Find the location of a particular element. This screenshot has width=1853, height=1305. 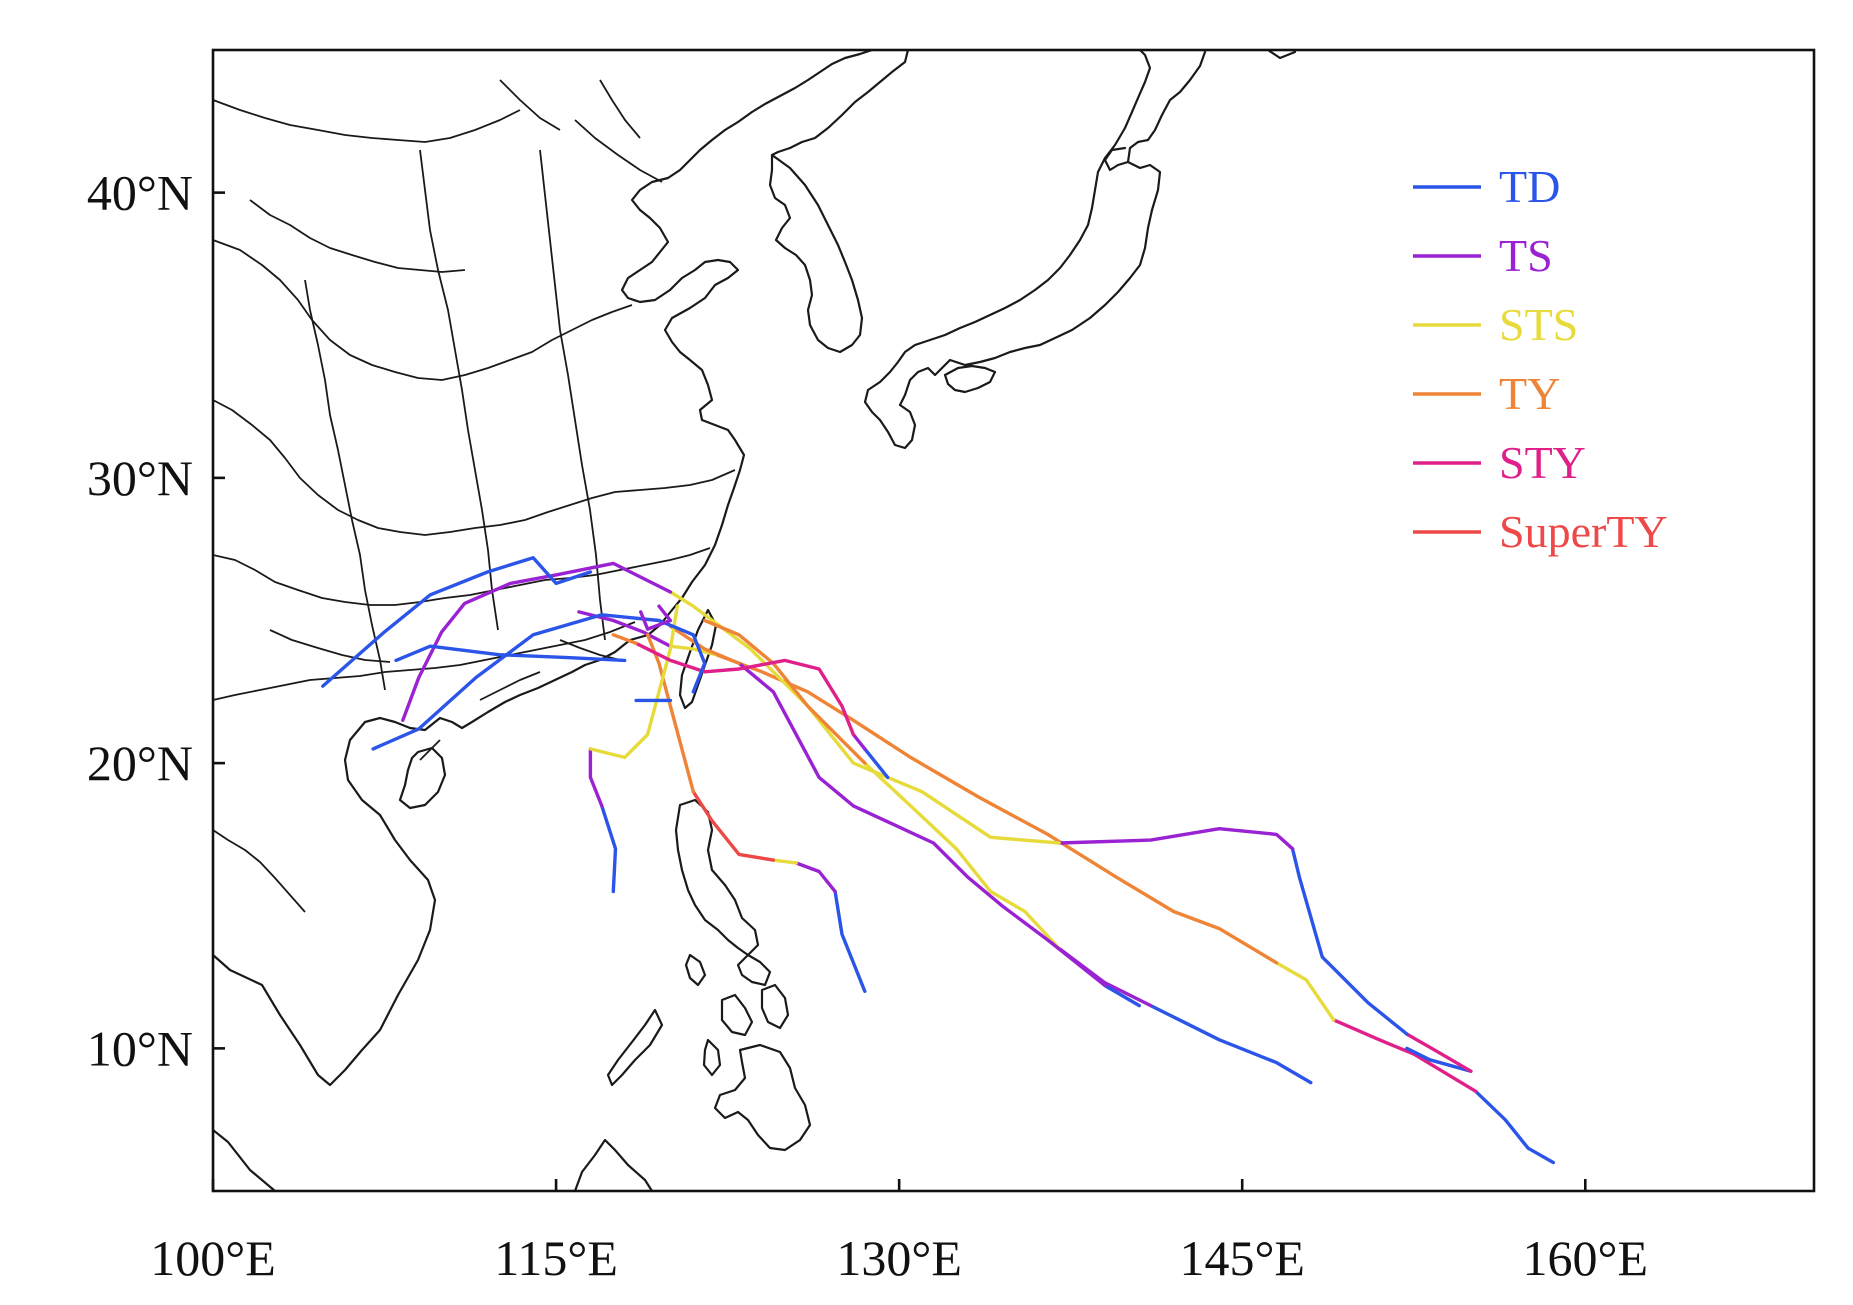

legend-label-ts: TS is located at coordinates (1526, 255).